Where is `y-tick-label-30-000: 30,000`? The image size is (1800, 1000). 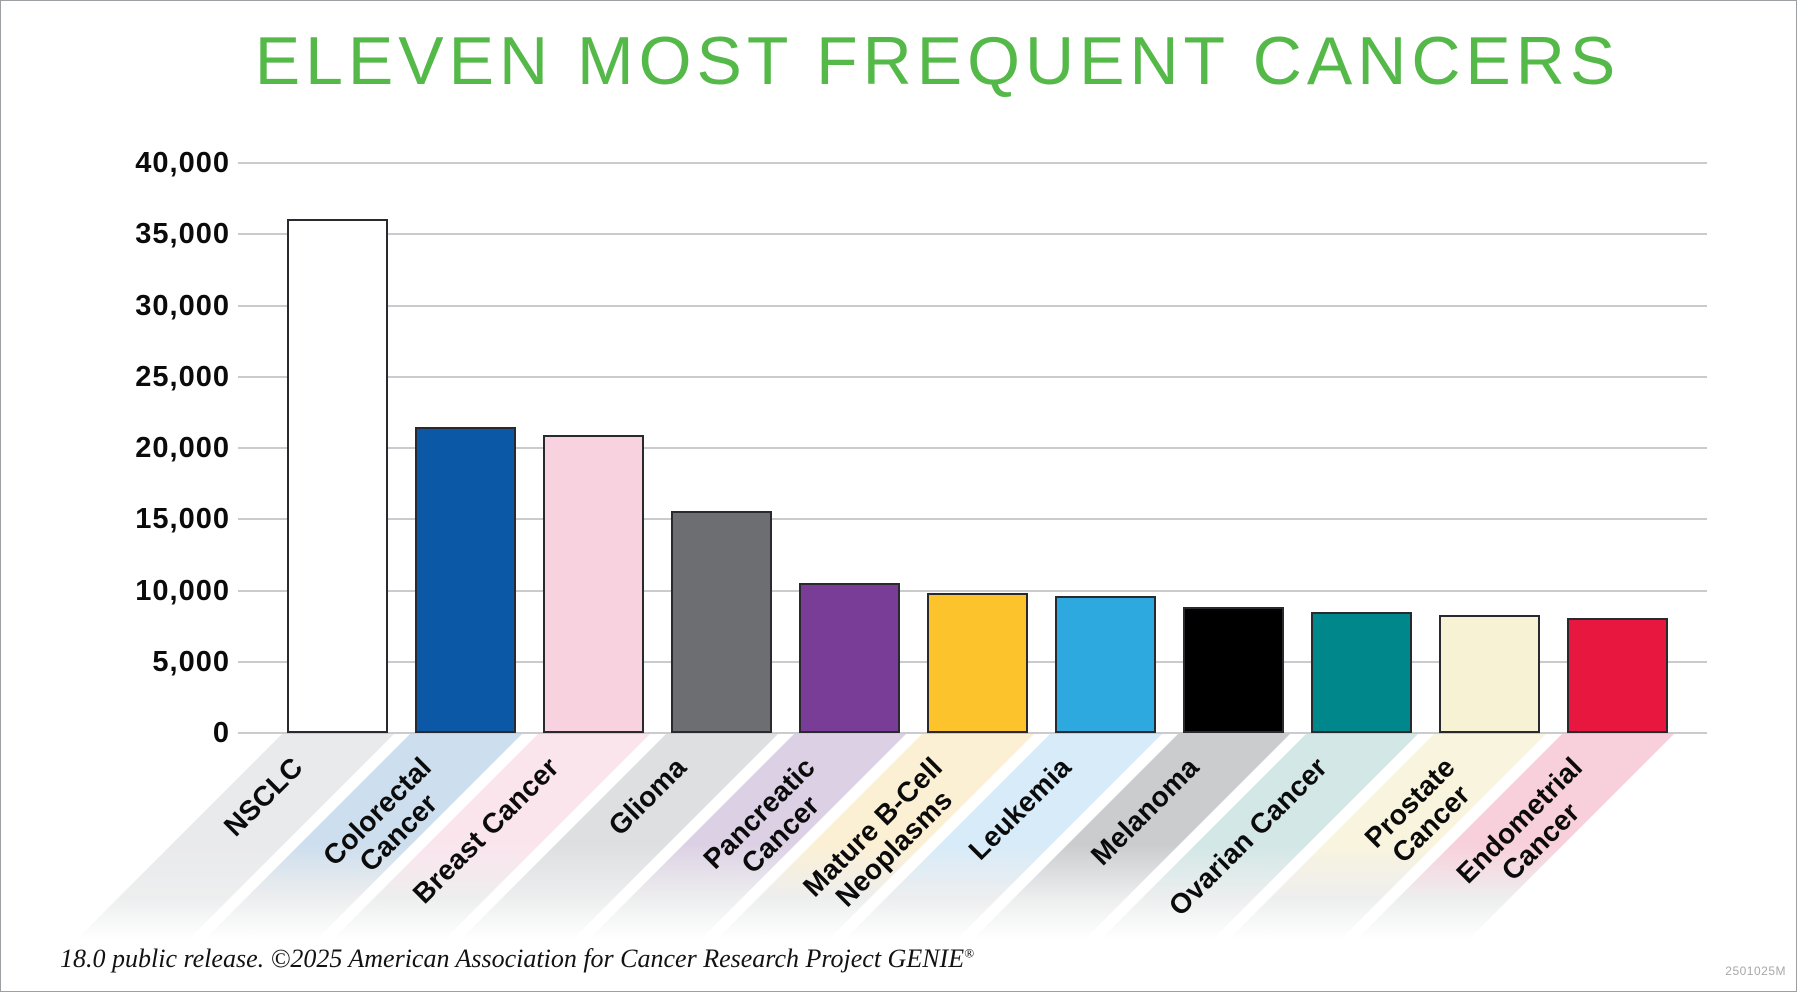 y-tick-label-30-000: 30,000 is located at coordinates (182, 305).